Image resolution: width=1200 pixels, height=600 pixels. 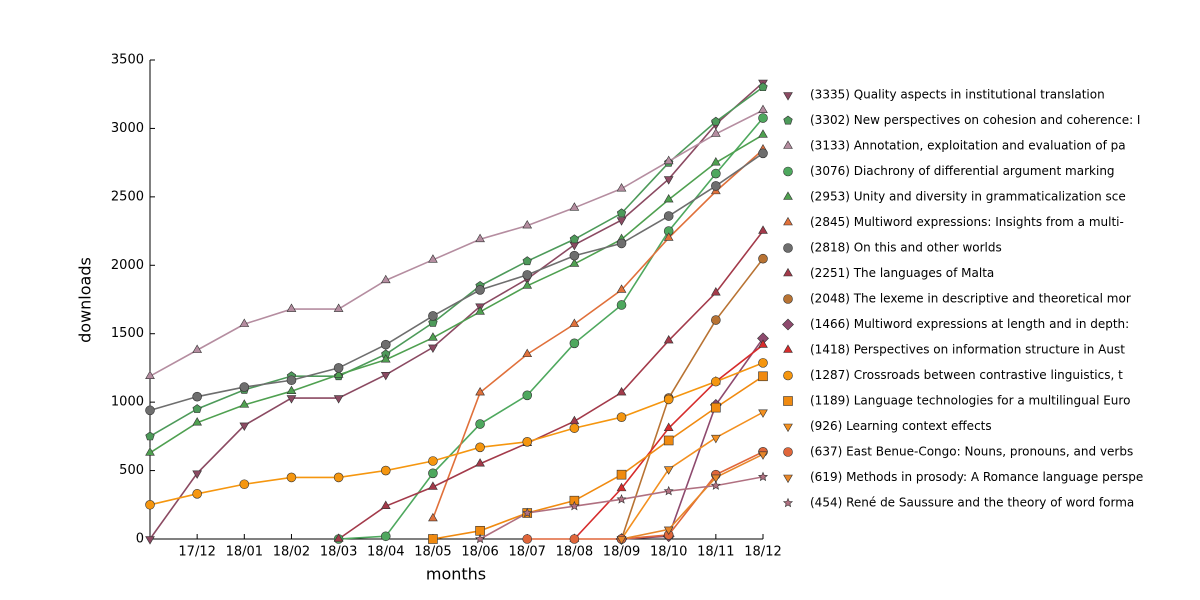 I want to click on x-tick-label: 18/03, so click(x=338, y=552).